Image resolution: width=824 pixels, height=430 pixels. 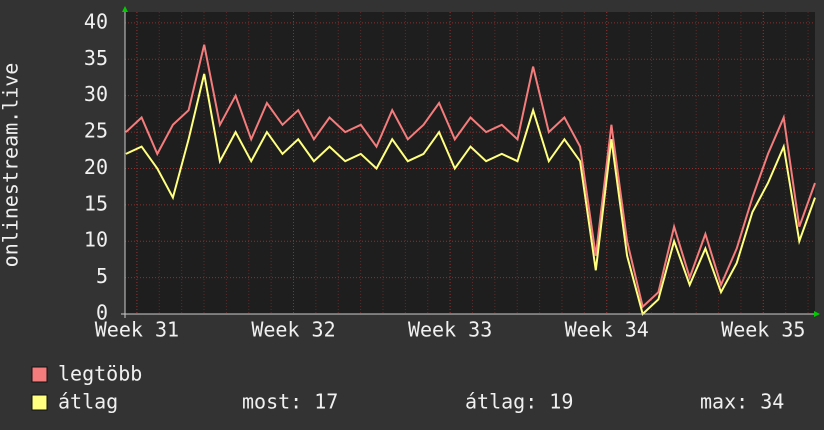 What do you see at coordinates (96, 240) in the screenshot?
I see `y-tick-label: 10` at bounding box center [96, 240].